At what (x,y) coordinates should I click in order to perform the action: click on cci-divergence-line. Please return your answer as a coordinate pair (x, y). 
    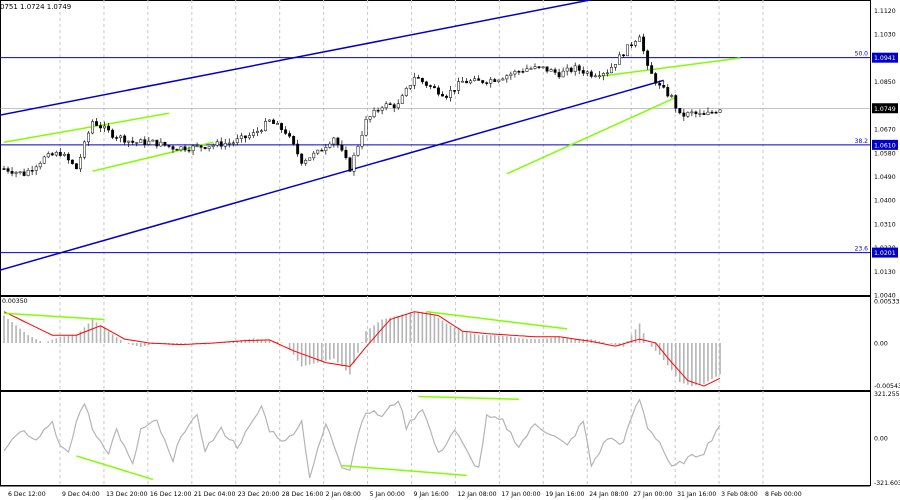
    Looking at the image, I should click on (468, 398).